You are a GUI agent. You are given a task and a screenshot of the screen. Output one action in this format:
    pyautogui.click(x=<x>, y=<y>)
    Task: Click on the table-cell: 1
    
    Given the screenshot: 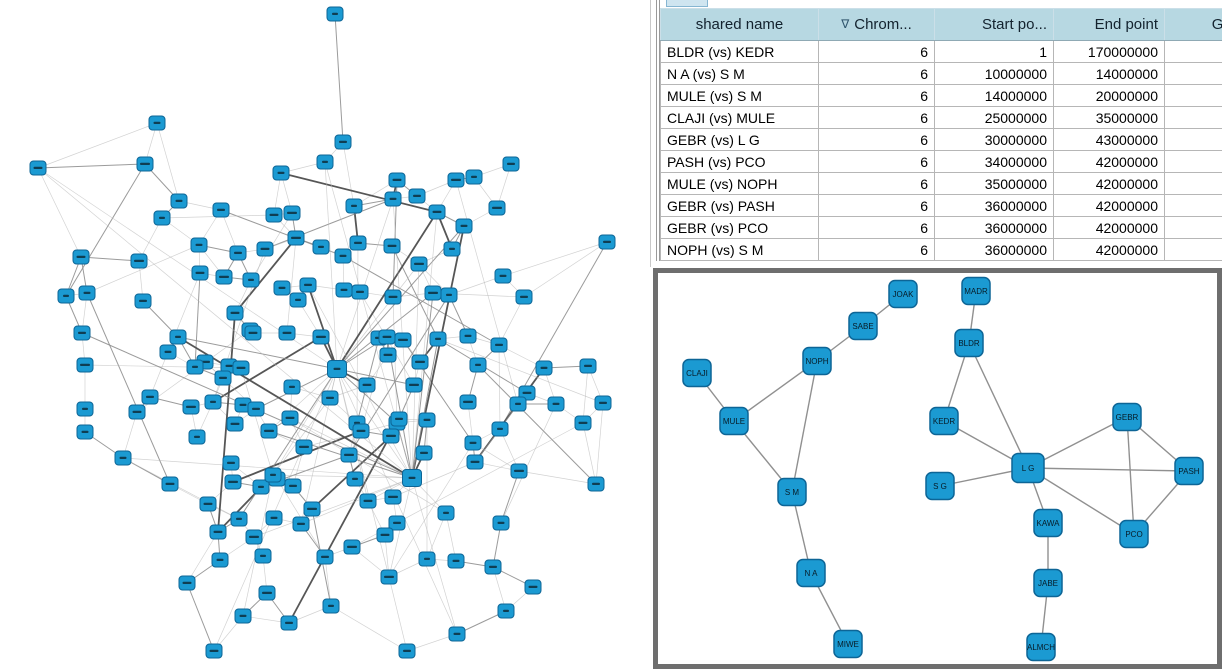 What is the action you would take?
    pyautogui.click(x=994, y=51)
    